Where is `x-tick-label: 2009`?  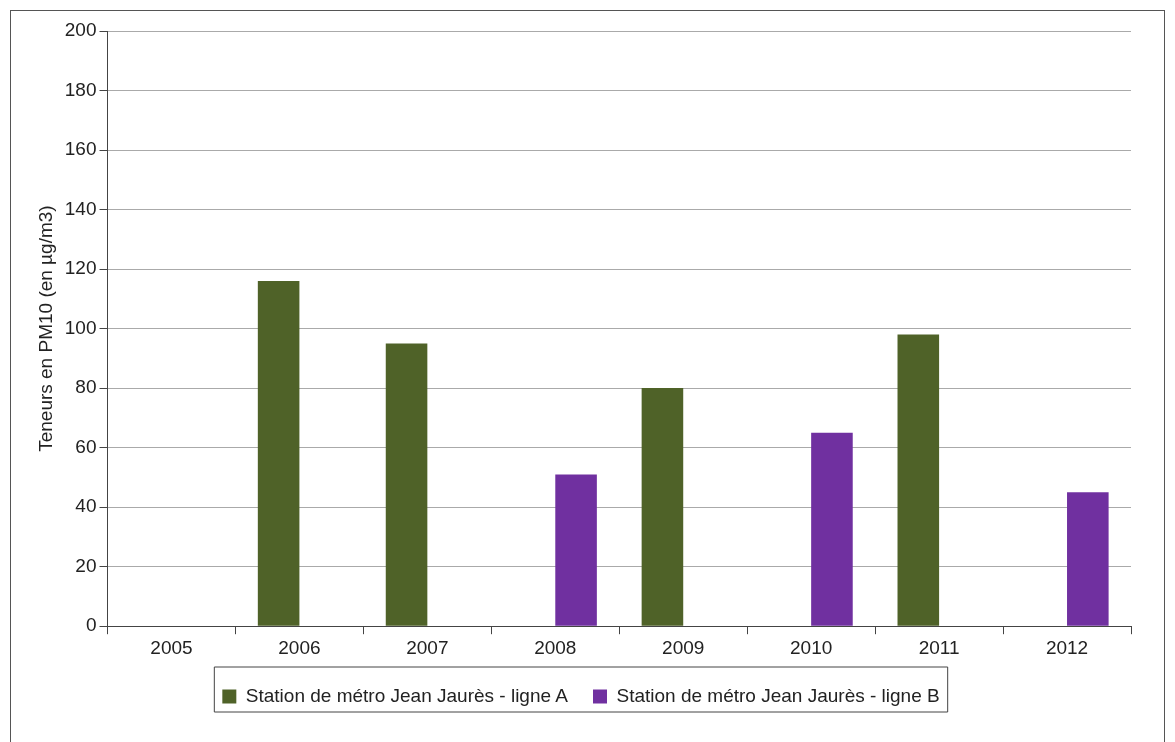
x-tick-label: 2009 is located at coordinates (683, 647).